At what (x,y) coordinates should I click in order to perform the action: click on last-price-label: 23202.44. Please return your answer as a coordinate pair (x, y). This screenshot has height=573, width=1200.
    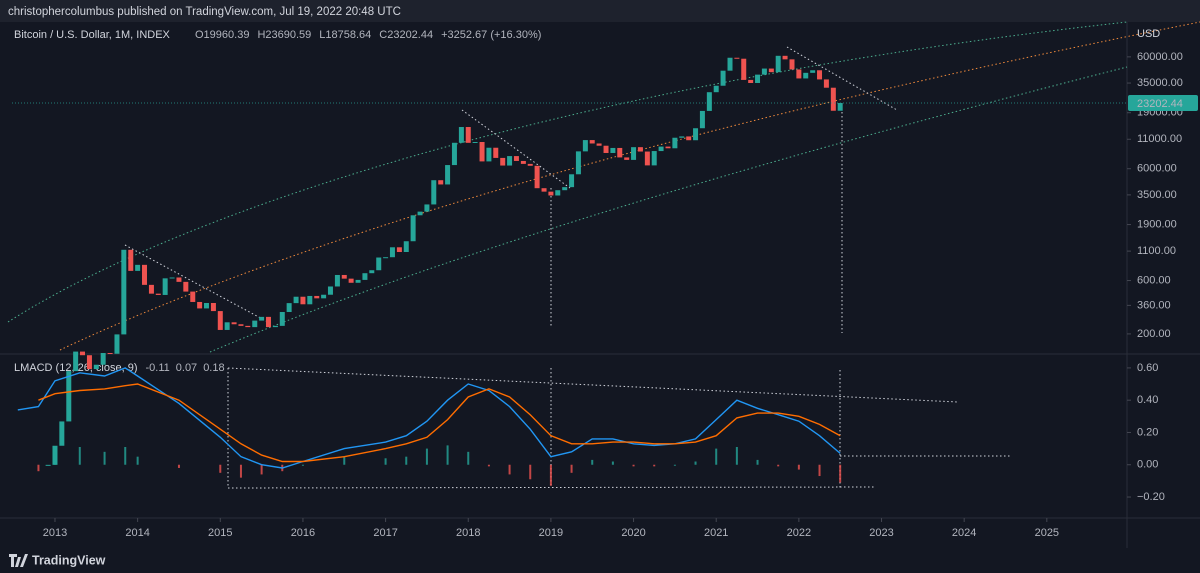
    Looking at the image, I should click on (1160, 104).